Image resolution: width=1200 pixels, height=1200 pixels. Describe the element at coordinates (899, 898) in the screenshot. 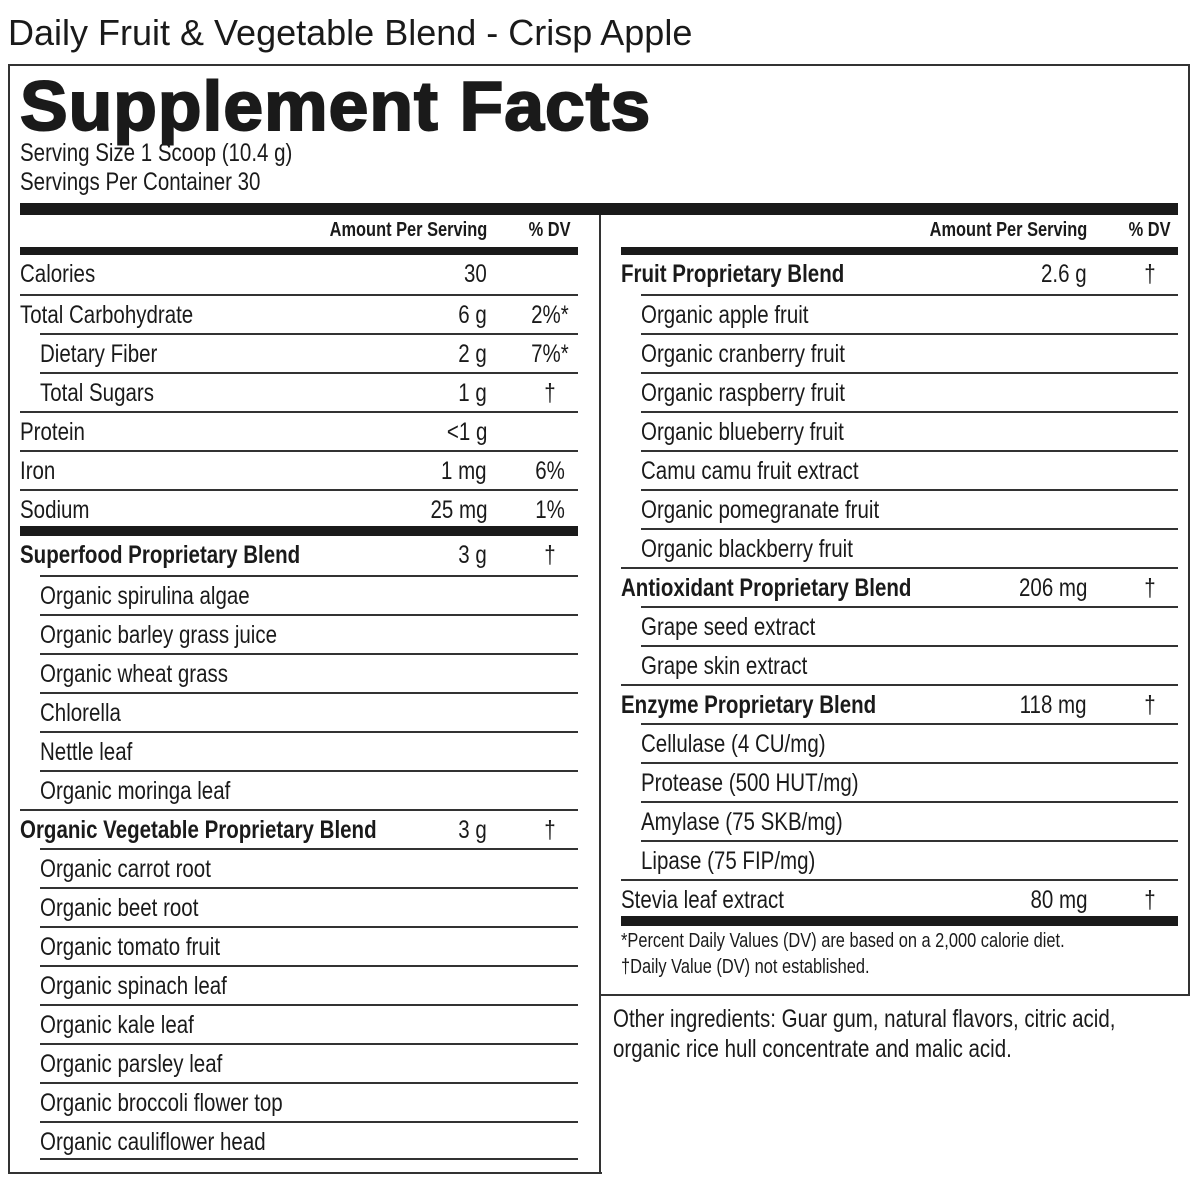

I see `fact-row: Stevia leaf extract 80 mg †` at that location.